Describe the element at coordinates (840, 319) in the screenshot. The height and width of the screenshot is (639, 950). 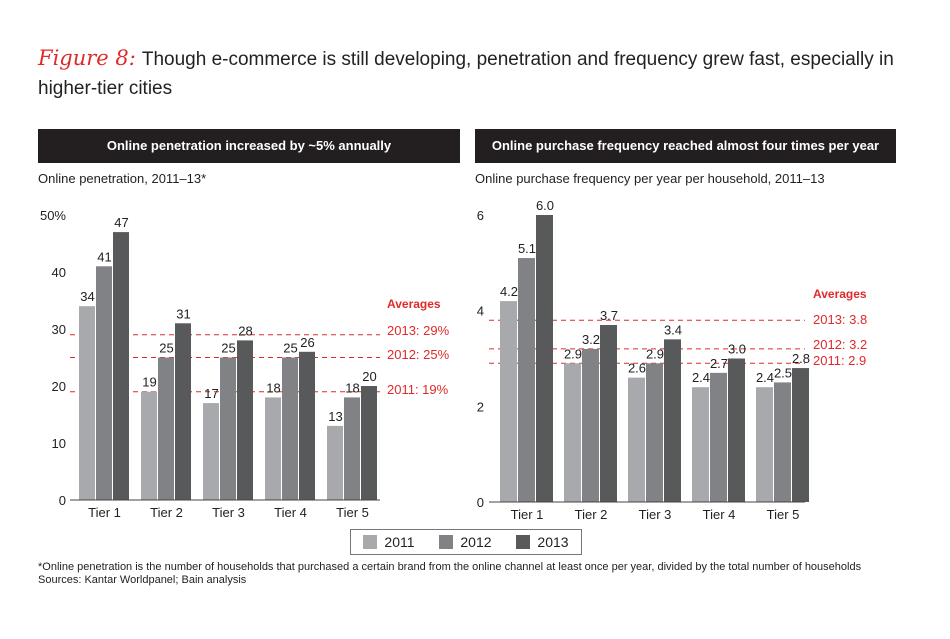
I see `average-label: 2013: 3.8` at that location.